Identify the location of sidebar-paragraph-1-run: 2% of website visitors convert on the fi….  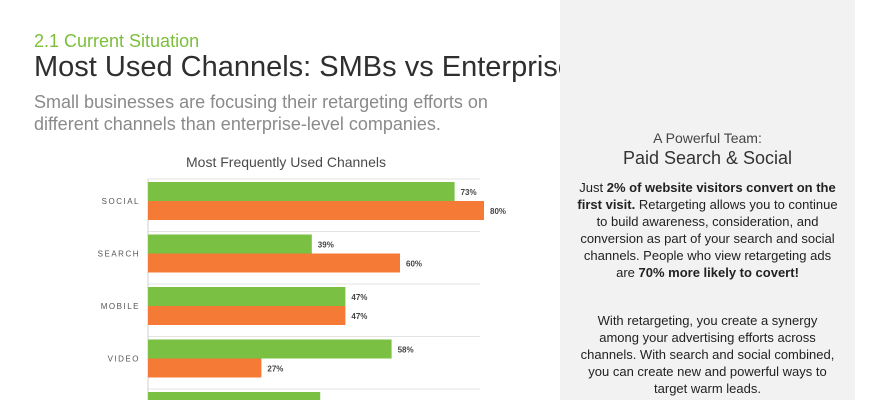
(706, 196).